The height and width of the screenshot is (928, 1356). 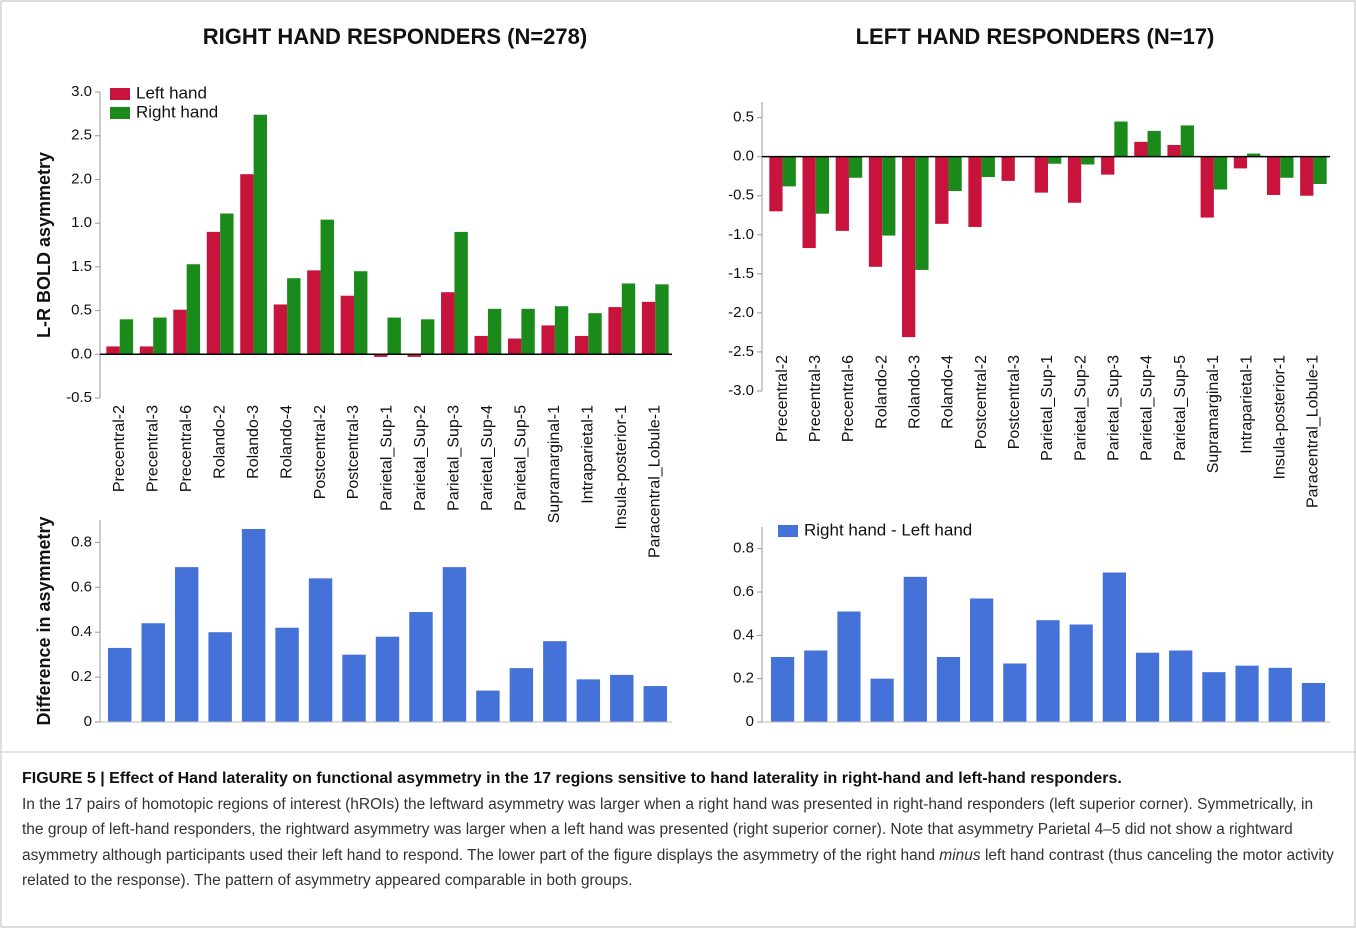 I want to click on y-tick-label: 1.0, so click(x=81, y=222).